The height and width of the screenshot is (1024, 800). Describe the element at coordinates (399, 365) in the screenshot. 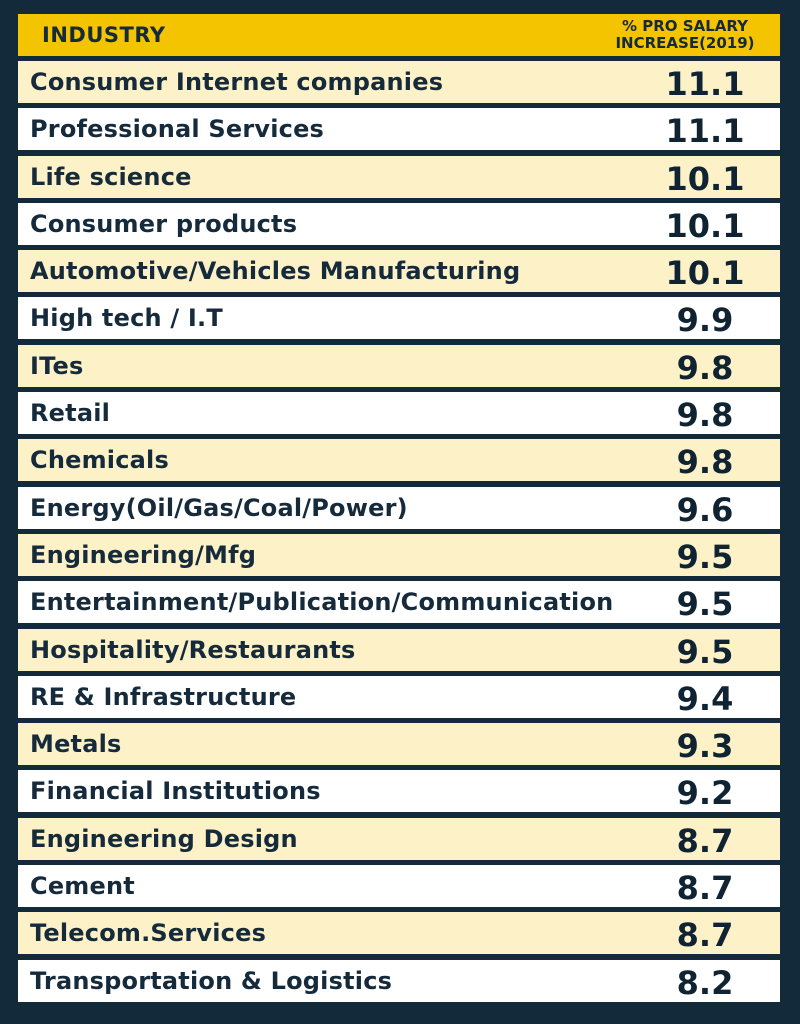

I see `table-row: ITes 9.8` at that location.